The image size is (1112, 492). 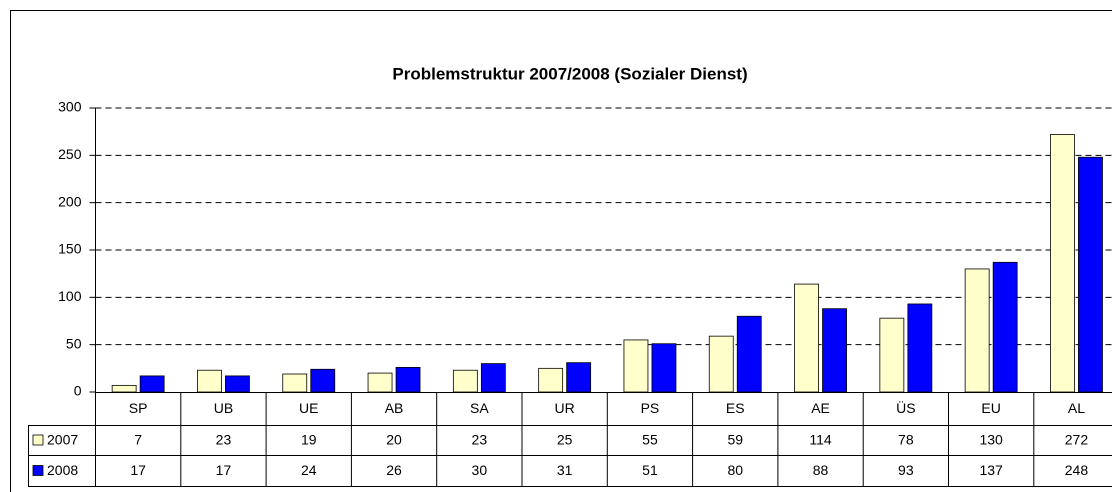 I want to click on table-value: 25, so click(x=565, y=440).